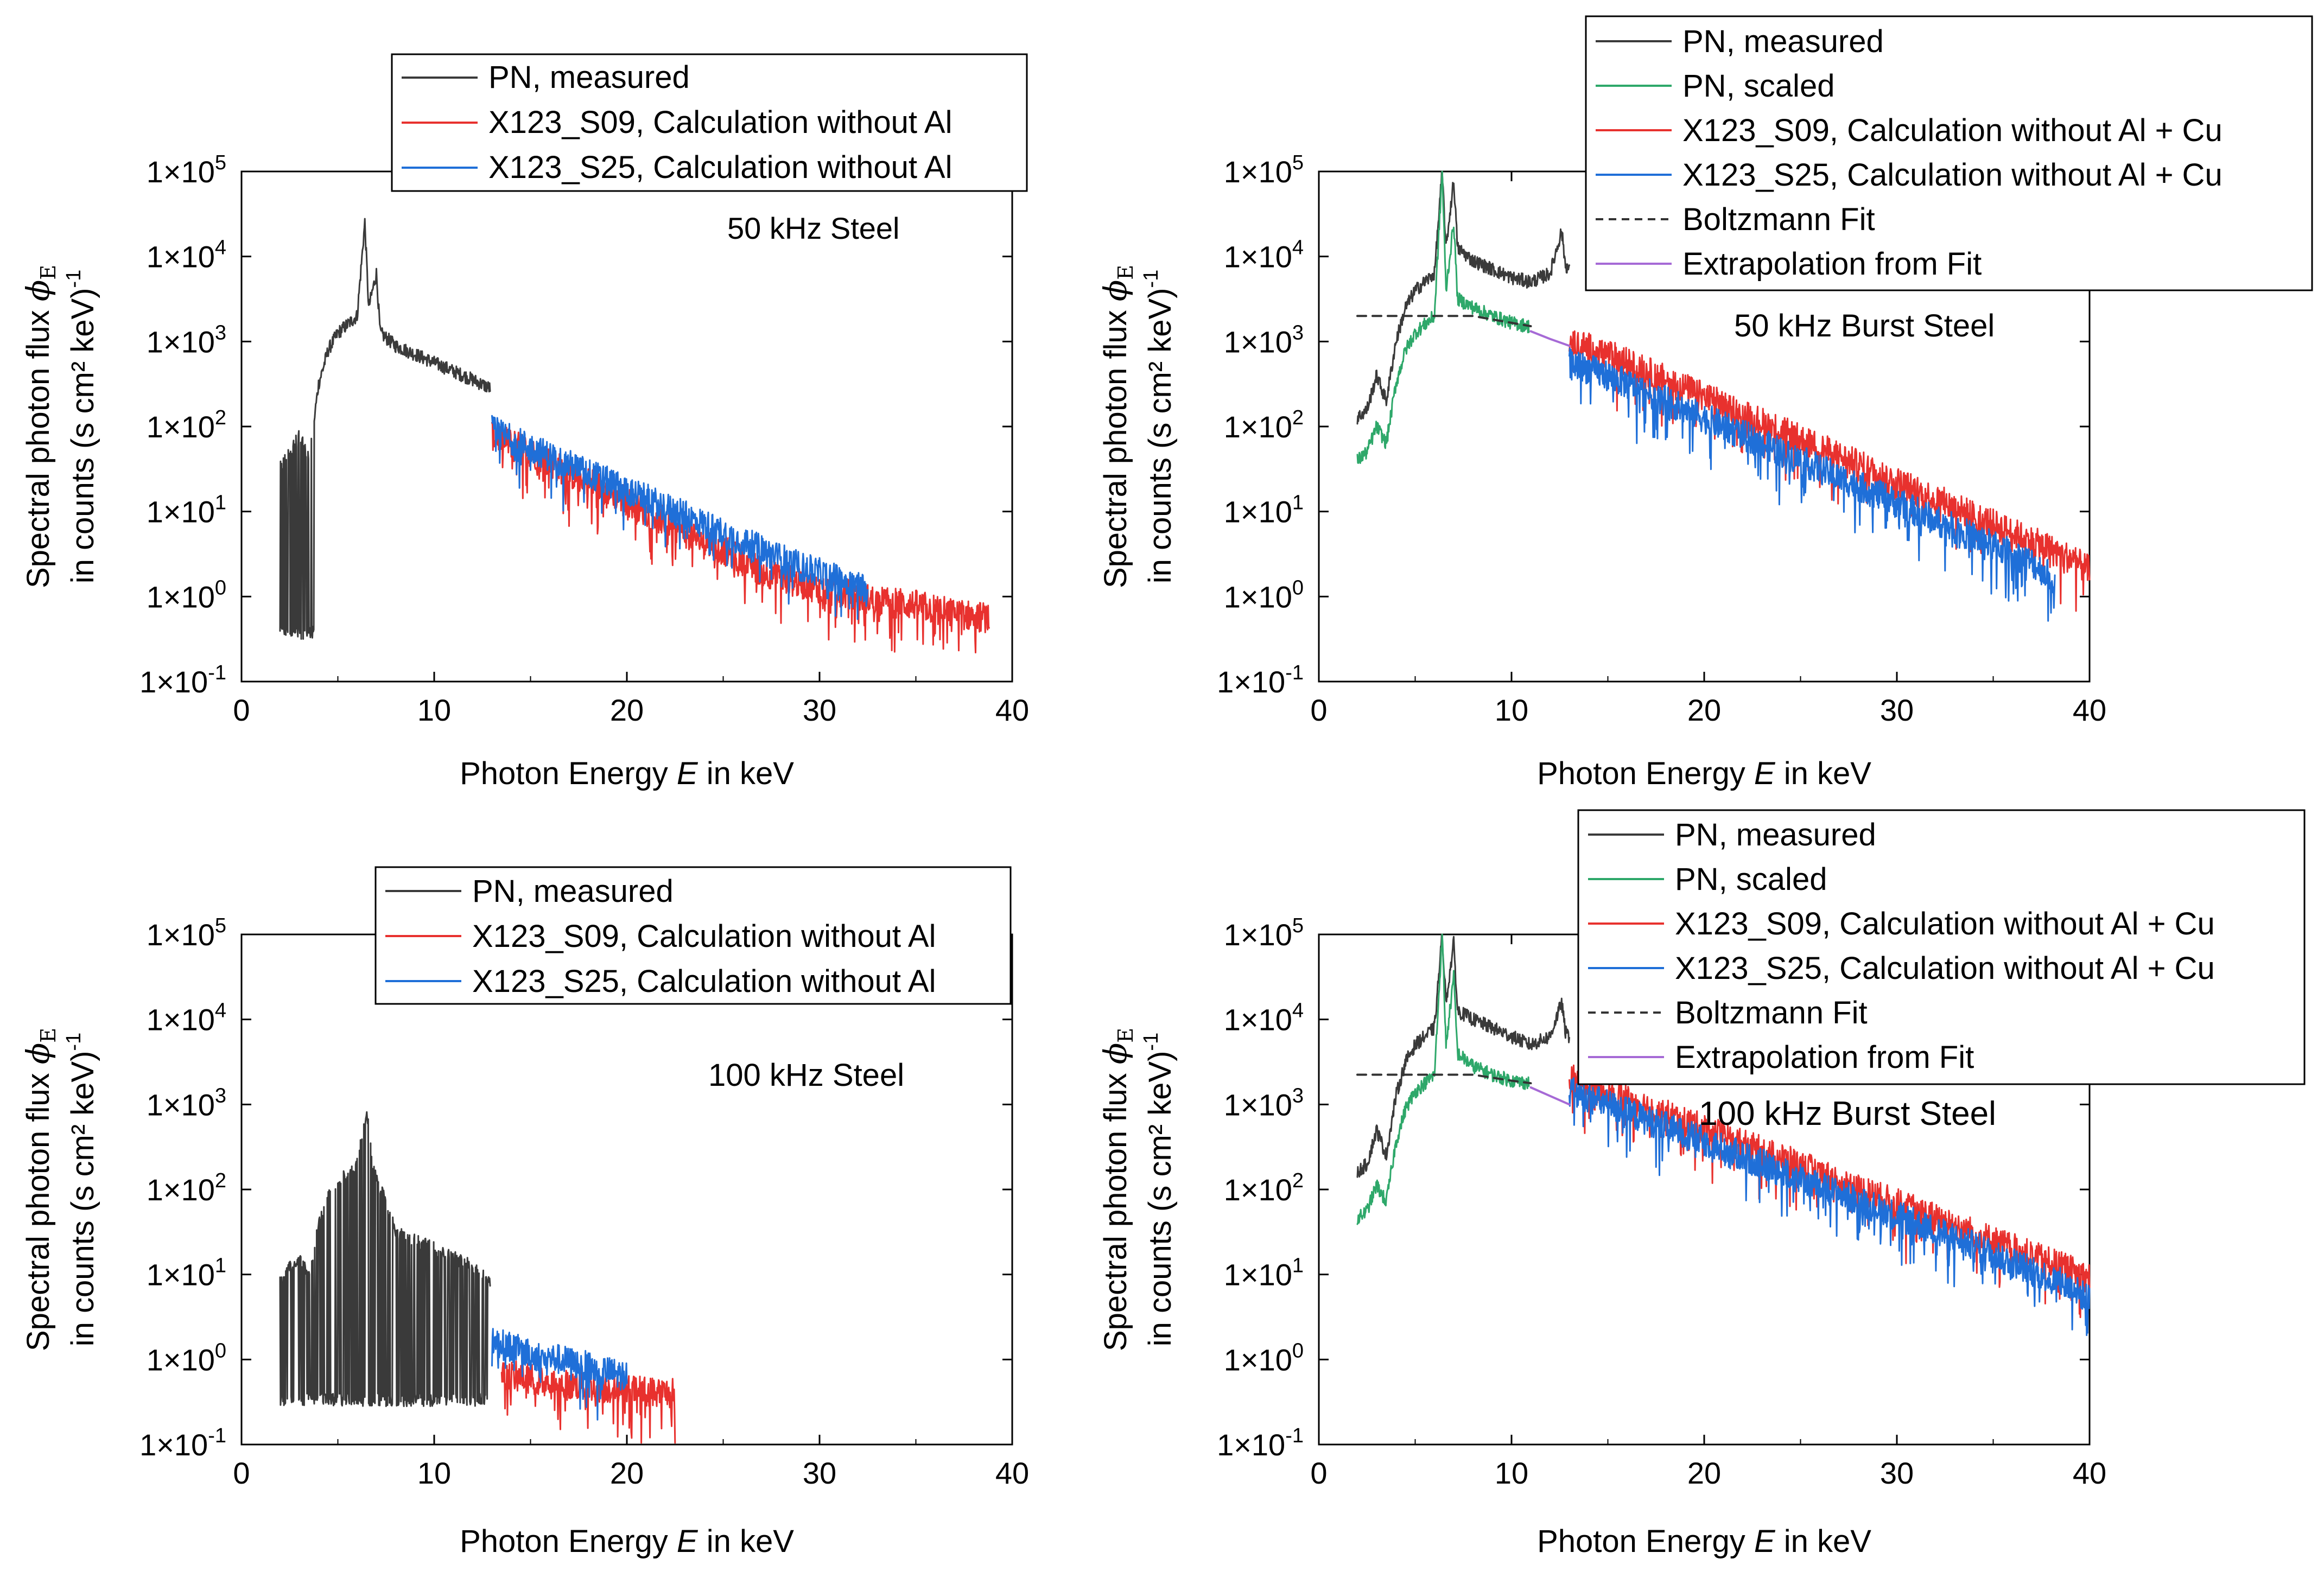  I want to click on legend-label: X123_S25, Calculation without Al + Cu, so click(1952, 175).